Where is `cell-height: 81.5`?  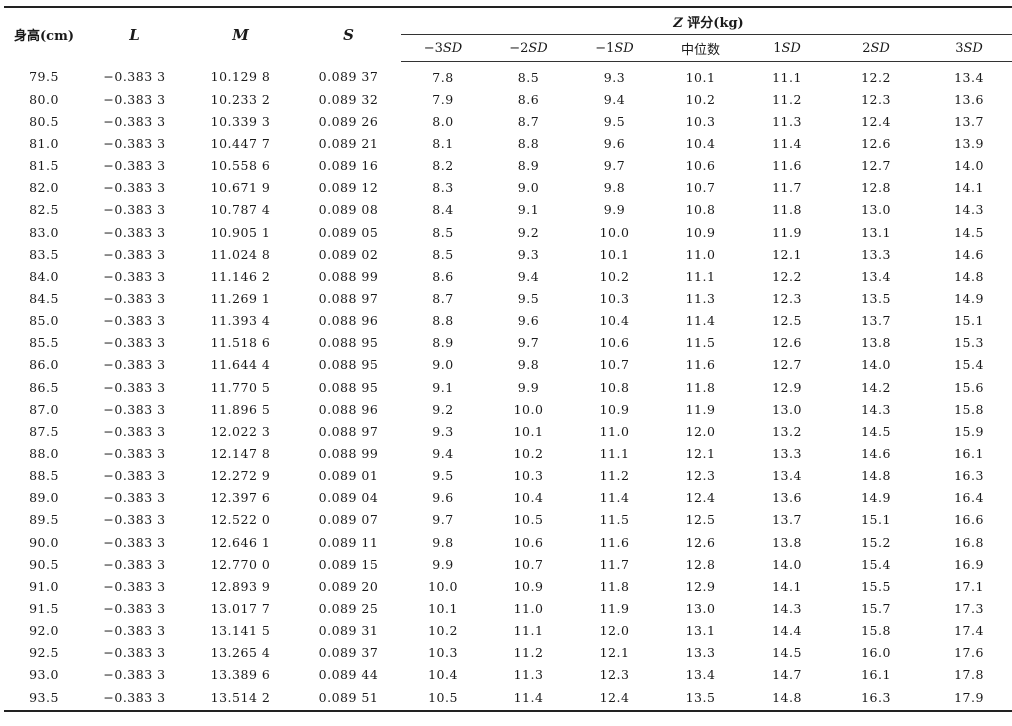 cell-height: 81.5 is located at coordinates (44, 166).